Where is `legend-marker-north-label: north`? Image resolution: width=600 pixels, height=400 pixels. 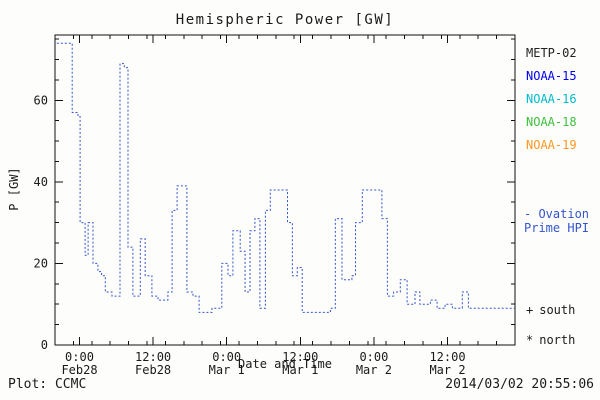
legend-marker-north-label: north is located at coordinates (557, 340).